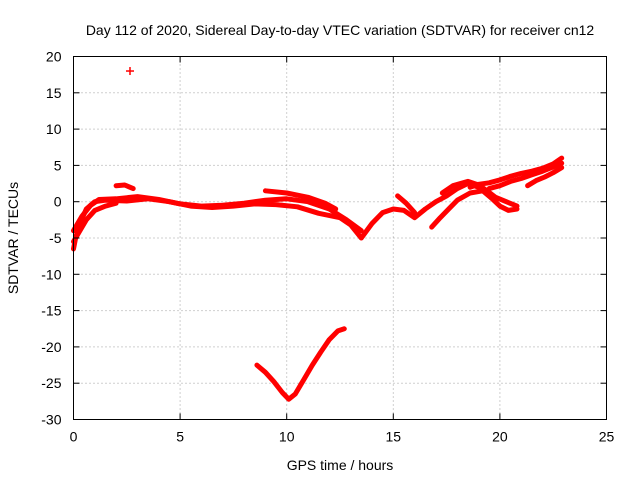 The height and width of the screenshot is (480, 640). Describe the element at coordinates (74, 437) in the screenshot. I see `x-tick-label: 0` at that location.